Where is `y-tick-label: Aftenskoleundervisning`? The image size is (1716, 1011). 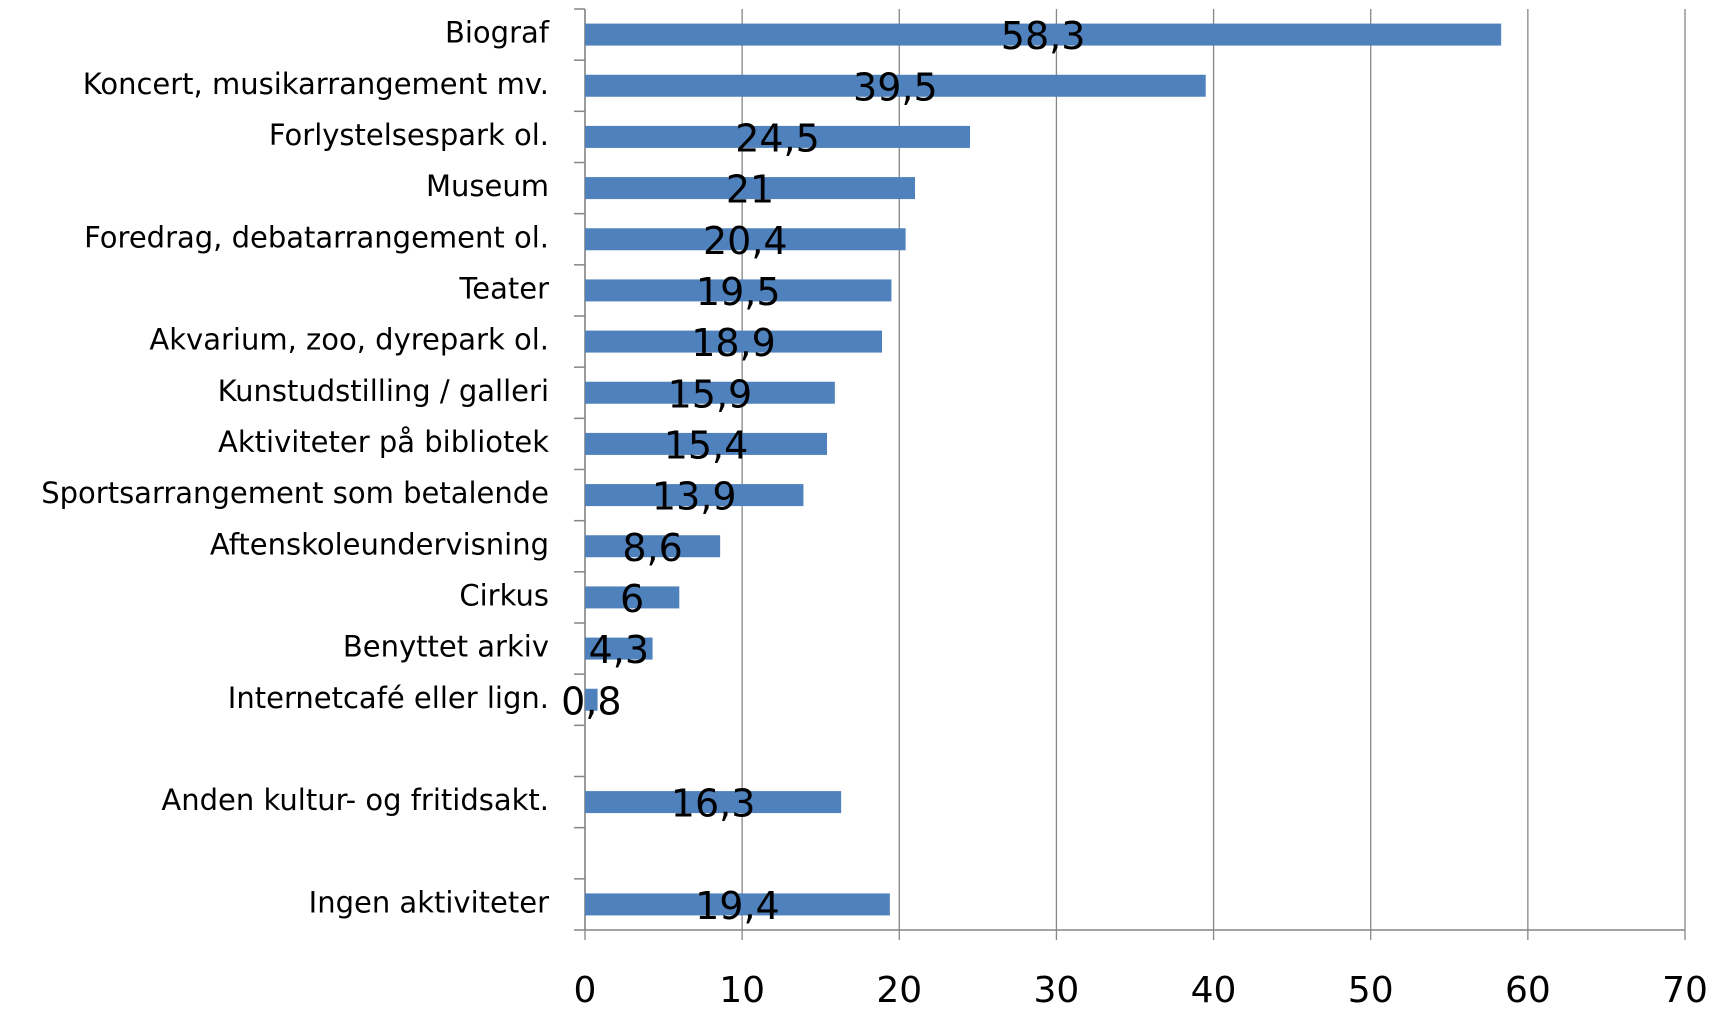 y-tick-label: Aftenskoleundervisning is located at coordinates (379, 544).